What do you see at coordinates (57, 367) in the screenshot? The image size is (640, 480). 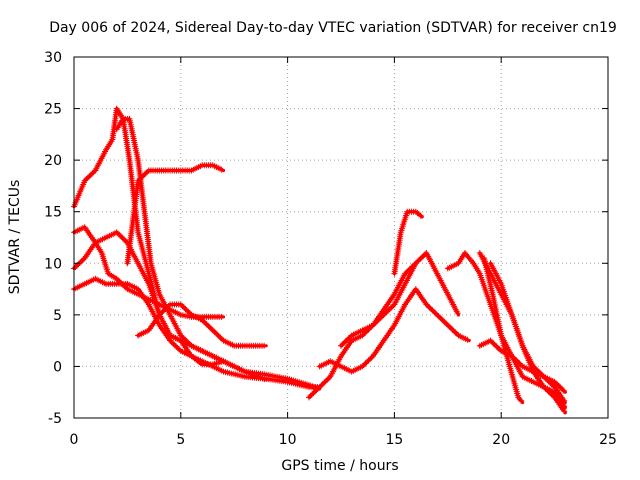 I see `y-tick-label: 0` at bounding box center [57, 367].